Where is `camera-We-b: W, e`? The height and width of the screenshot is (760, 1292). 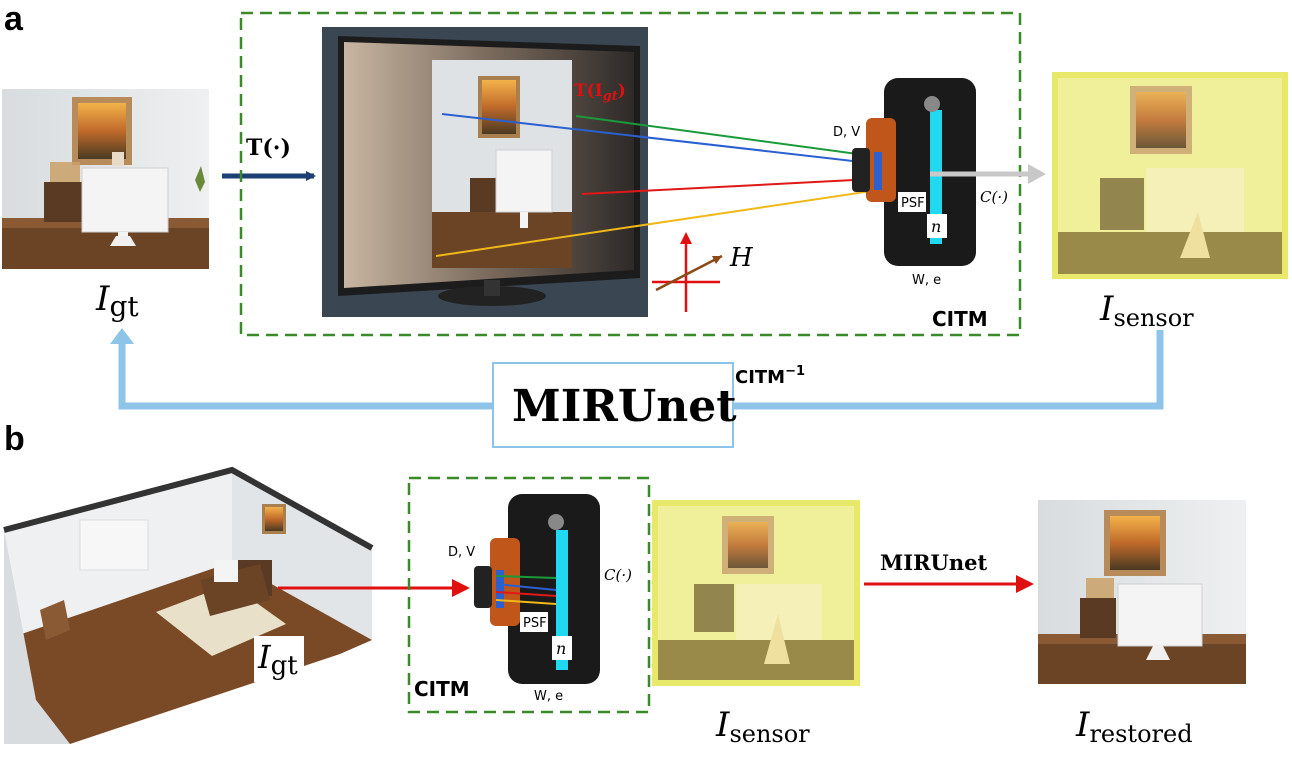
camera-We-b: W, e is located at coordinates (548, 696).